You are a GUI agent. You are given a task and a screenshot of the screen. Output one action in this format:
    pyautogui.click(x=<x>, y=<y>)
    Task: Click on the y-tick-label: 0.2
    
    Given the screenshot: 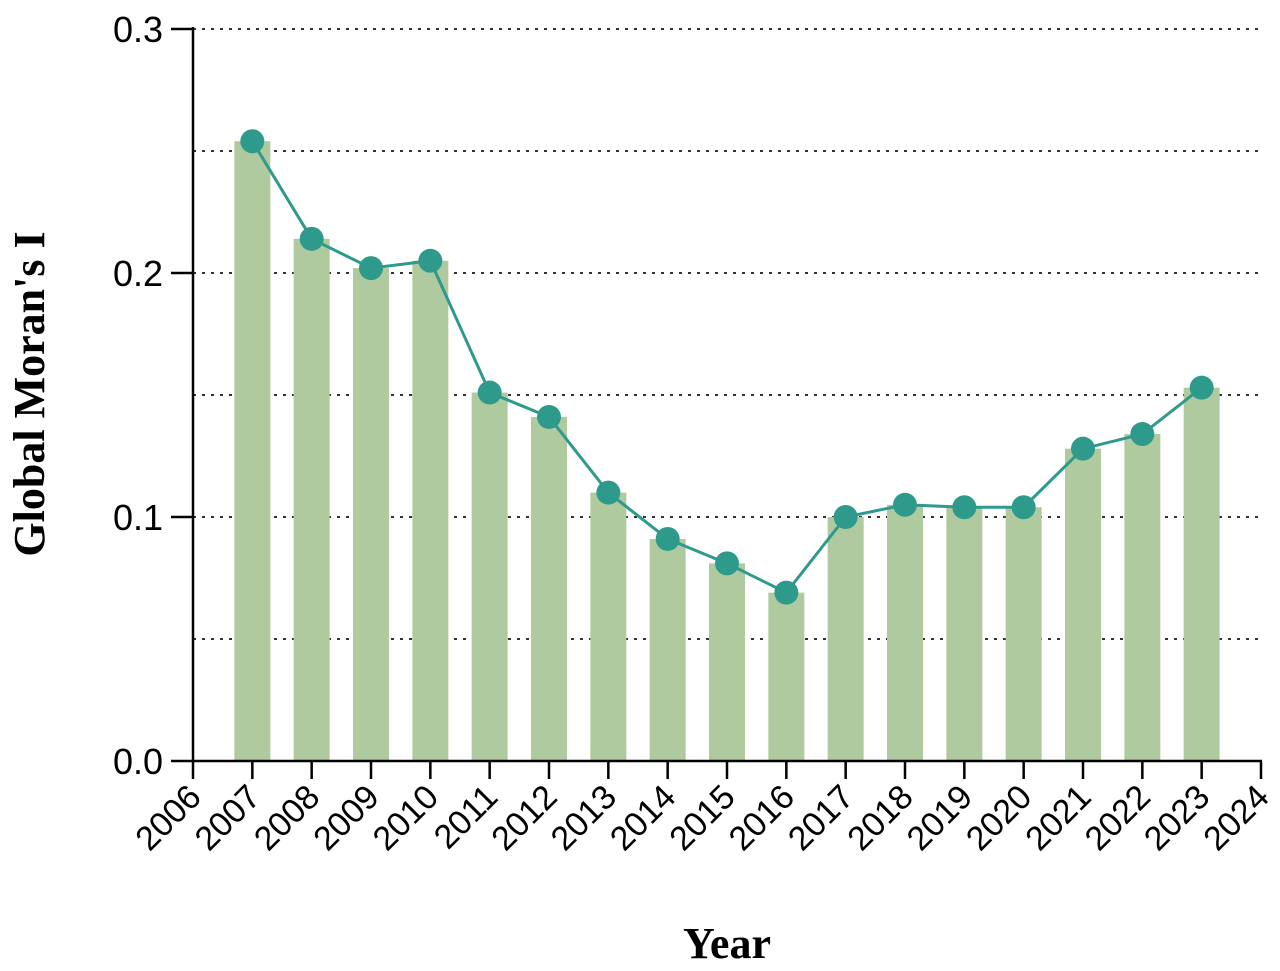 What is the action you would take?
    pyautogui.click(x=138, y=273)
    